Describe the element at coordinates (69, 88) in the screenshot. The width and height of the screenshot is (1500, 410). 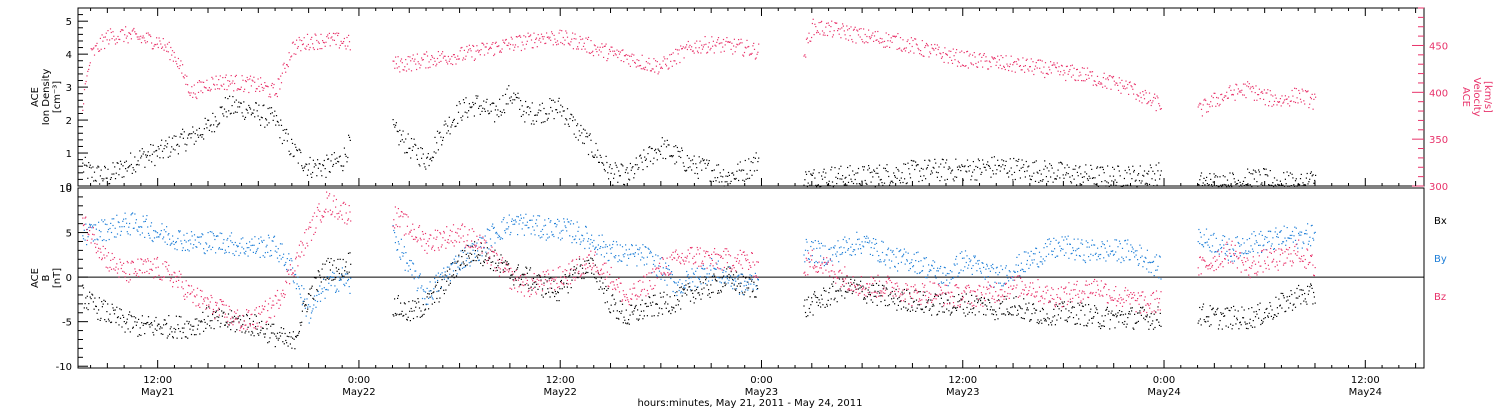
I see `density-tick-label: 3` at that location.